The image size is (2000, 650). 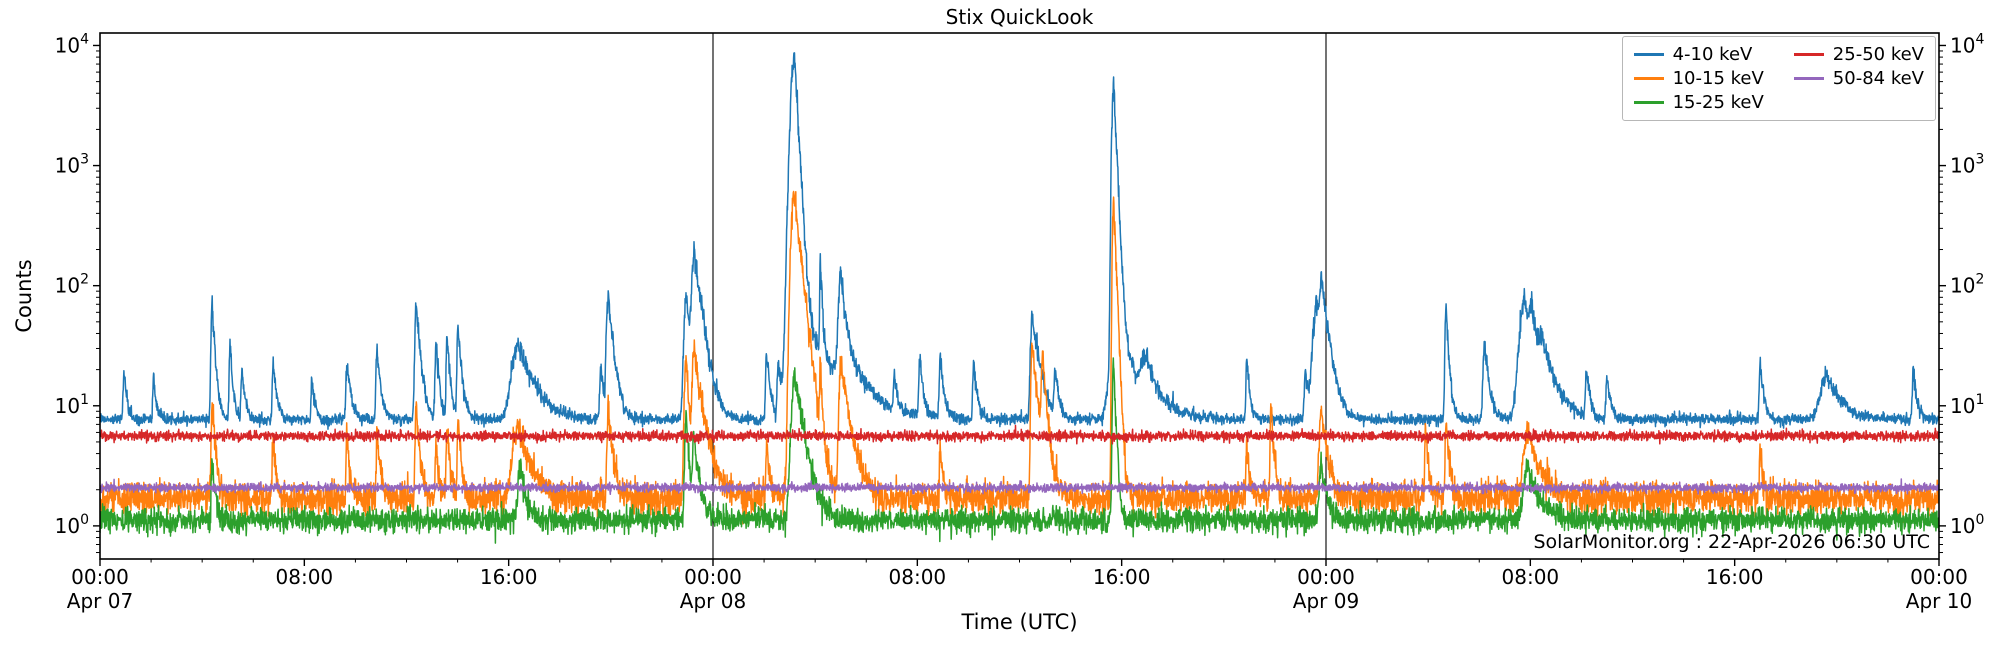 I want to click on legend-item-4-10keV: 4-10 keV, so click(x=1698, y=54).